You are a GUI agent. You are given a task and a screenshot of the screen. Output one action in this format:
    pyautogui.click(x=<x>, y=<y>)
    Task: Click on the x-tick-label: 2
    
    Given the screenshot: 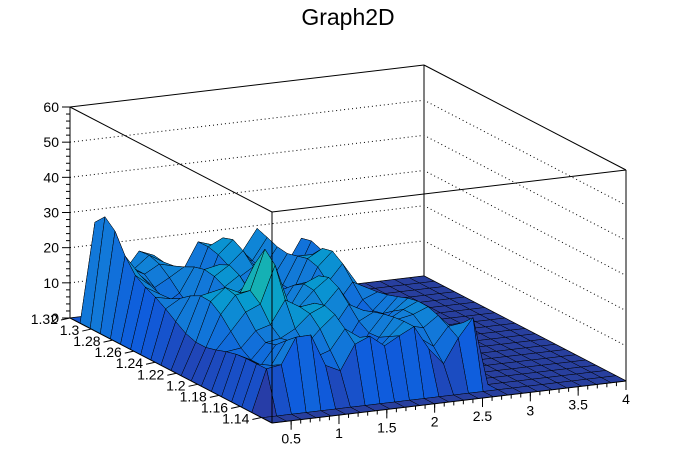 What is the action you would take?
    pyautogui.click(x=435, y=422)
    